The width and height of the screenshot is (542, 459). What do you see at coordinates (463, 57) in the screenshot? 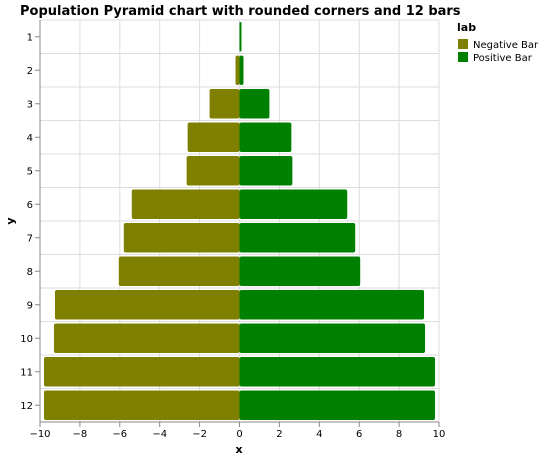
I see `legend-swatch-positive` at bounding box center [463, 57].